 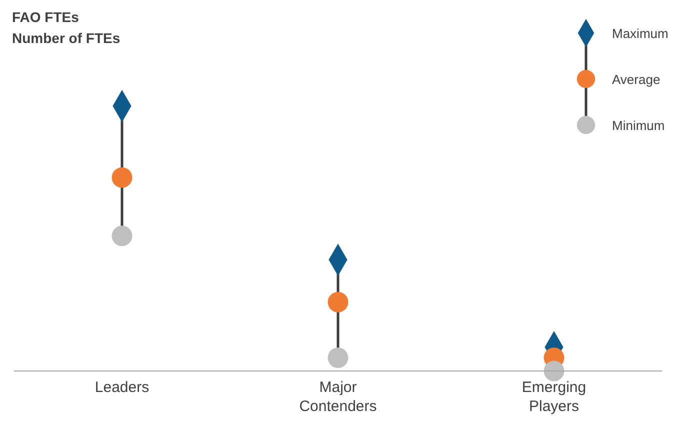 What do you see at coordinates (638, 125) in the screenshot?
I see `legend-label: Minimum` at bounding box center [638, 125].